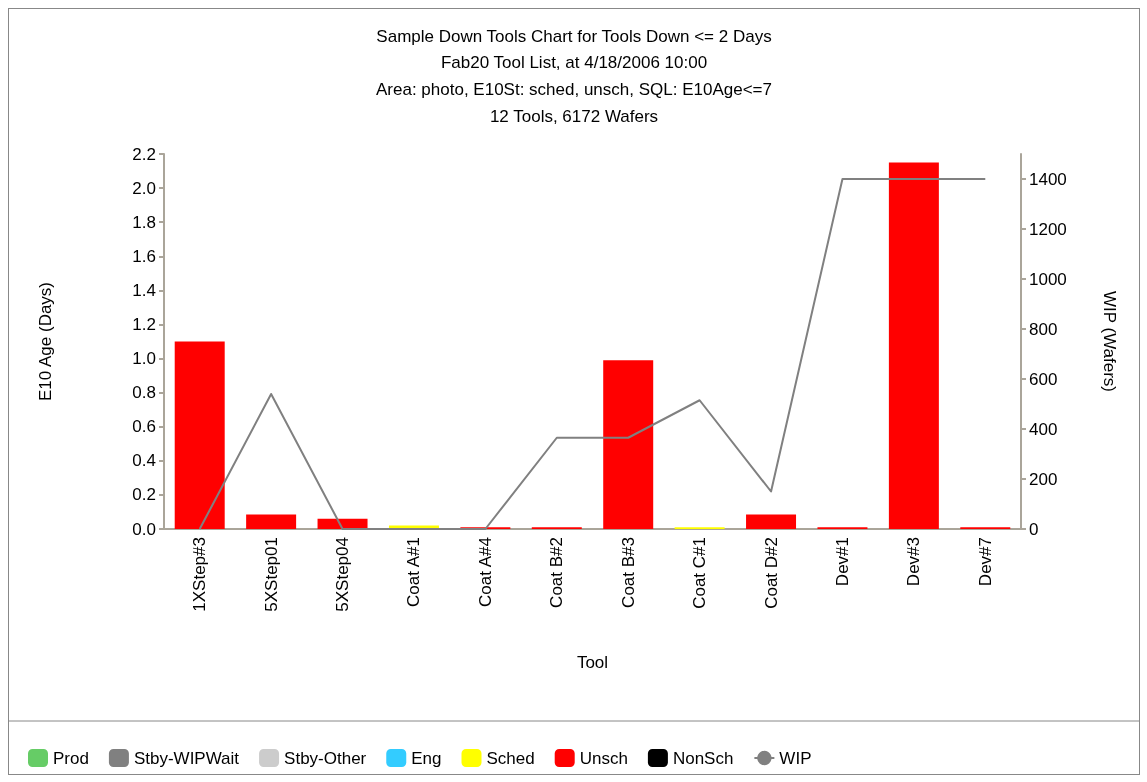  I want to click on y2-tick-label: 600, so click(1043, 379).